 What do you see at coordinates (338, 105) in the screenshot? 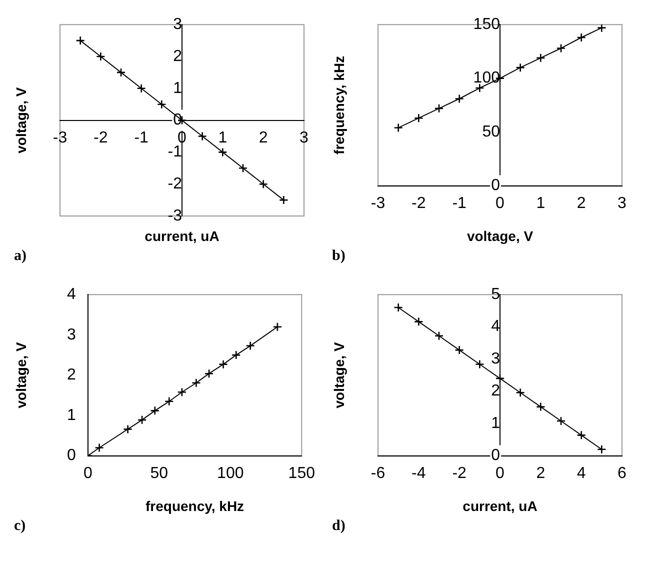
I see `y-axis-title: frequency, kHz` at bounding box center [338, 105].